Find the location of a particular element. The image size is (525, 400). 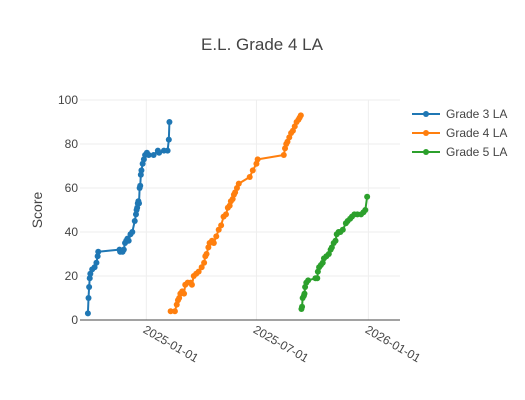

x-tick-label: 2025-07-01 is located at coordinates (281, 343).